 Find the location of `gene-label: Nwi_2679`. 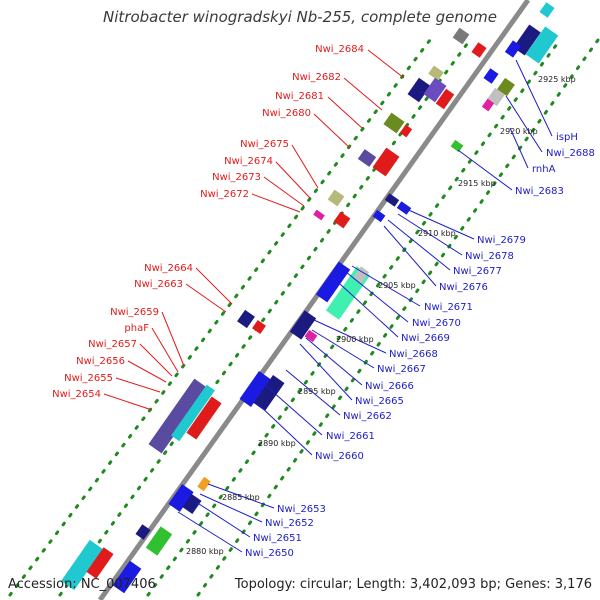

gene-label: Nwi_2679 is located at coordinates (501, 240).